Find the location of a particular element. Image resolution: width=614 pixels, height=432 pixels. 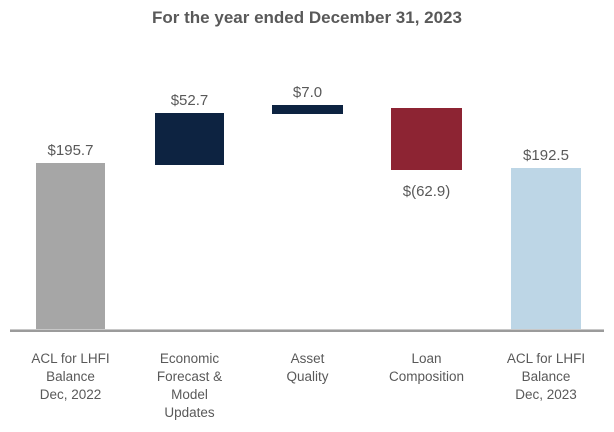

category-label-5: ACL for LHFI Balance Dec, 2023 is located at coordinates (546, 376).